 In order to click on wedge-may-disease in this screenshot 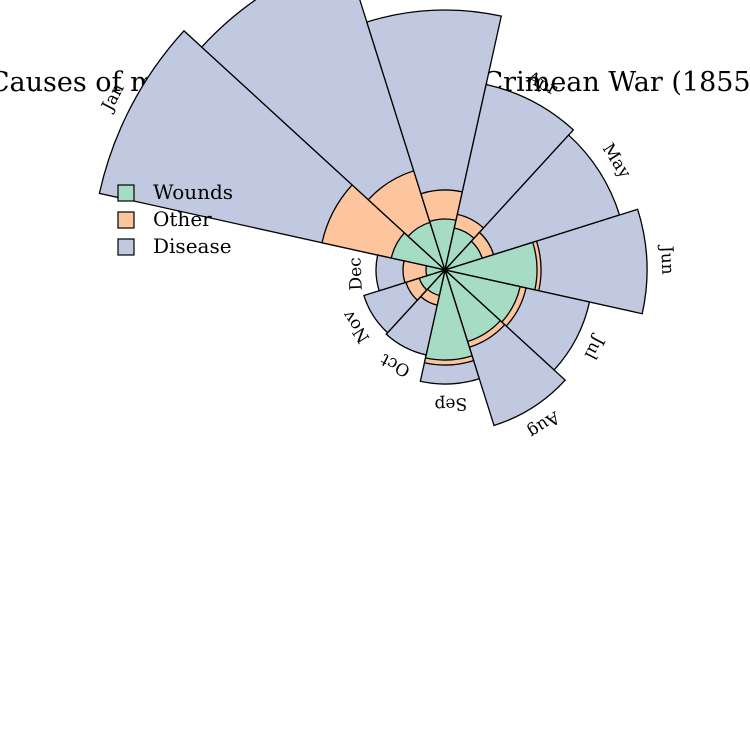, I will do `click(531, 203)`.